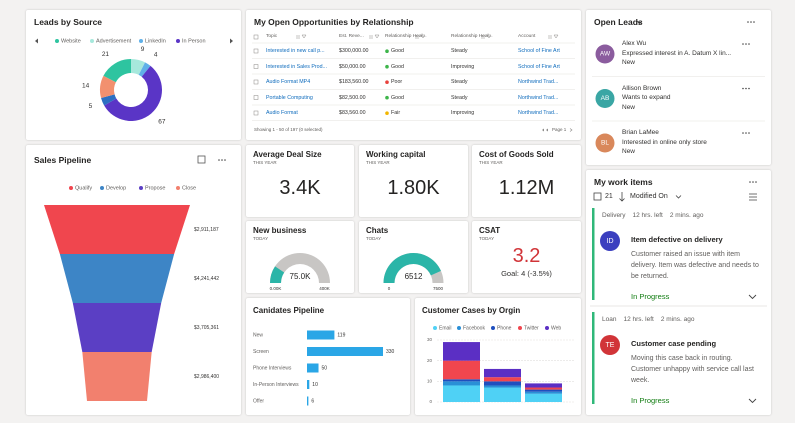 Image resolution: width=795 pixels, height=423 pixels. What do you see at coordinates (312, 401) in the screenshot?
I see `data-label: 6` at bounding box center [312, 401].